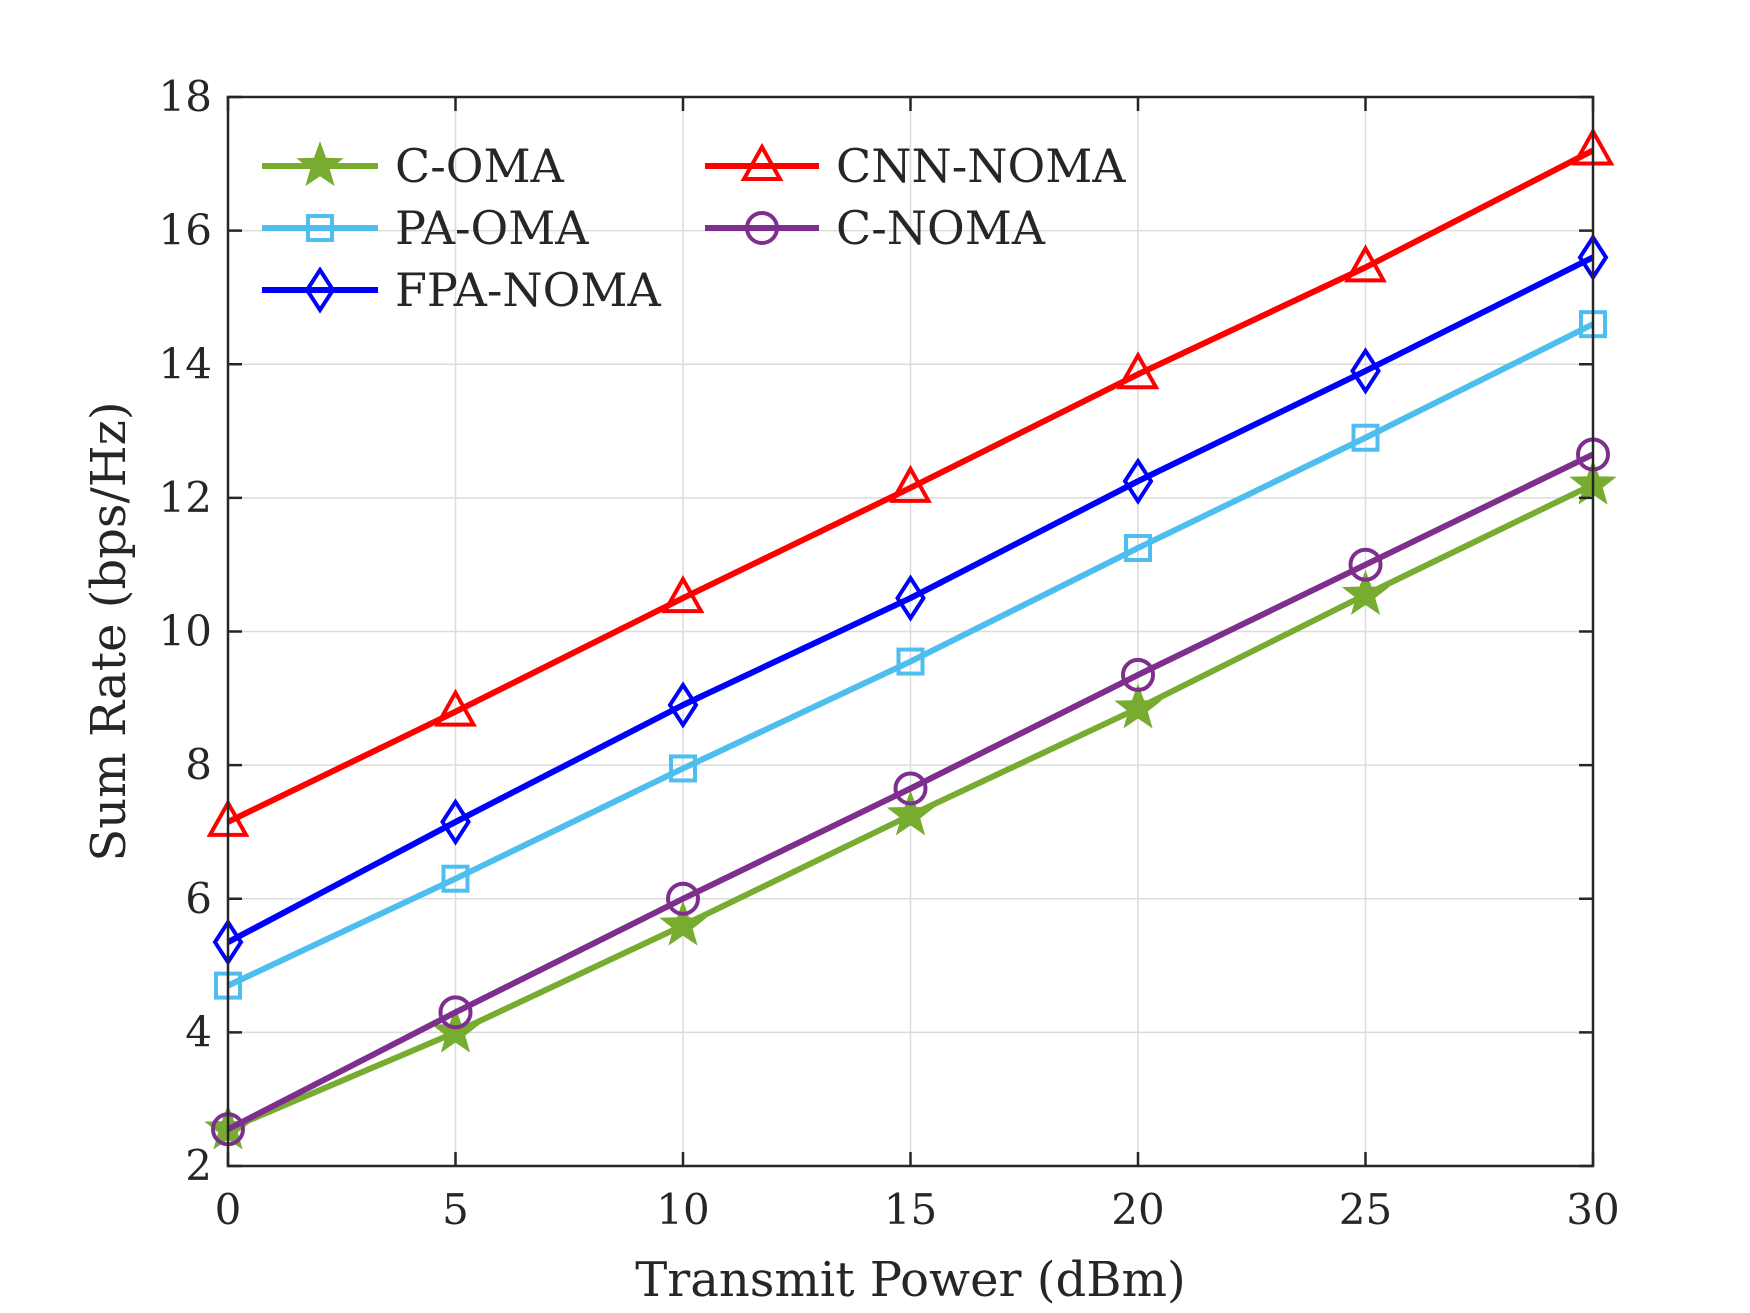  I want to click on legend-label: CNN-NOMA, so click(981, 166).